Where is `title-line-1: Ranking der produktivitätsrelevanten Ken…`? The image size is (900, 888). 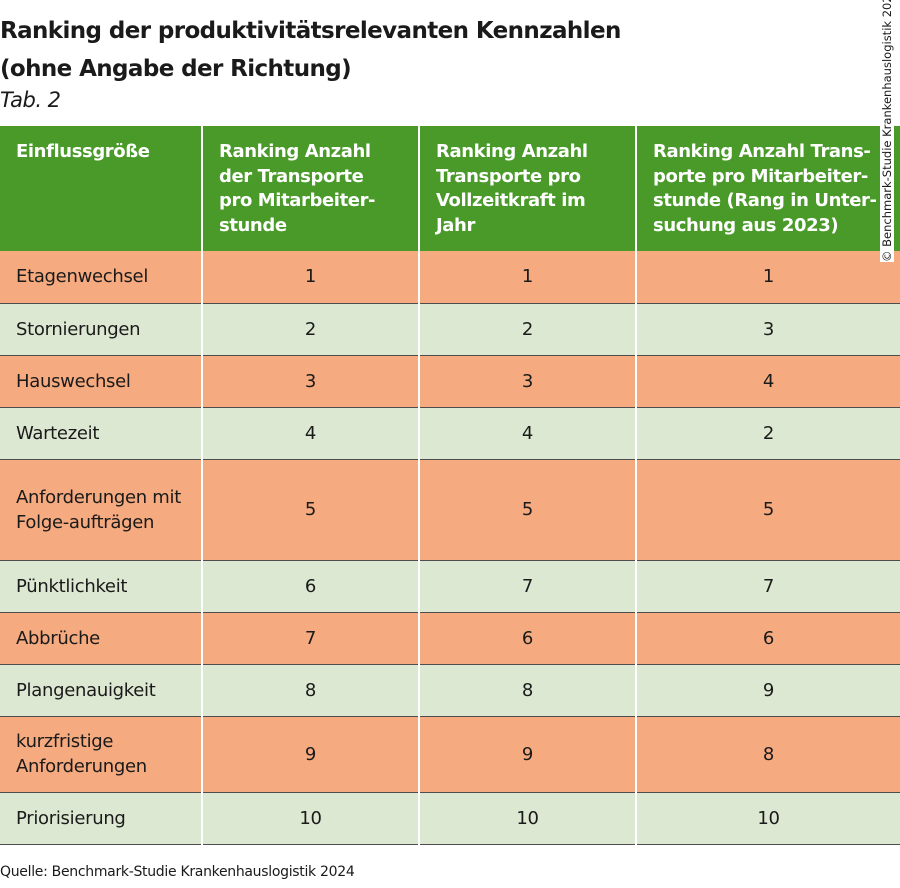 title-line-1: Ranking der produktivitätsrelevanten Ken… is located at coordinates (310, 31).